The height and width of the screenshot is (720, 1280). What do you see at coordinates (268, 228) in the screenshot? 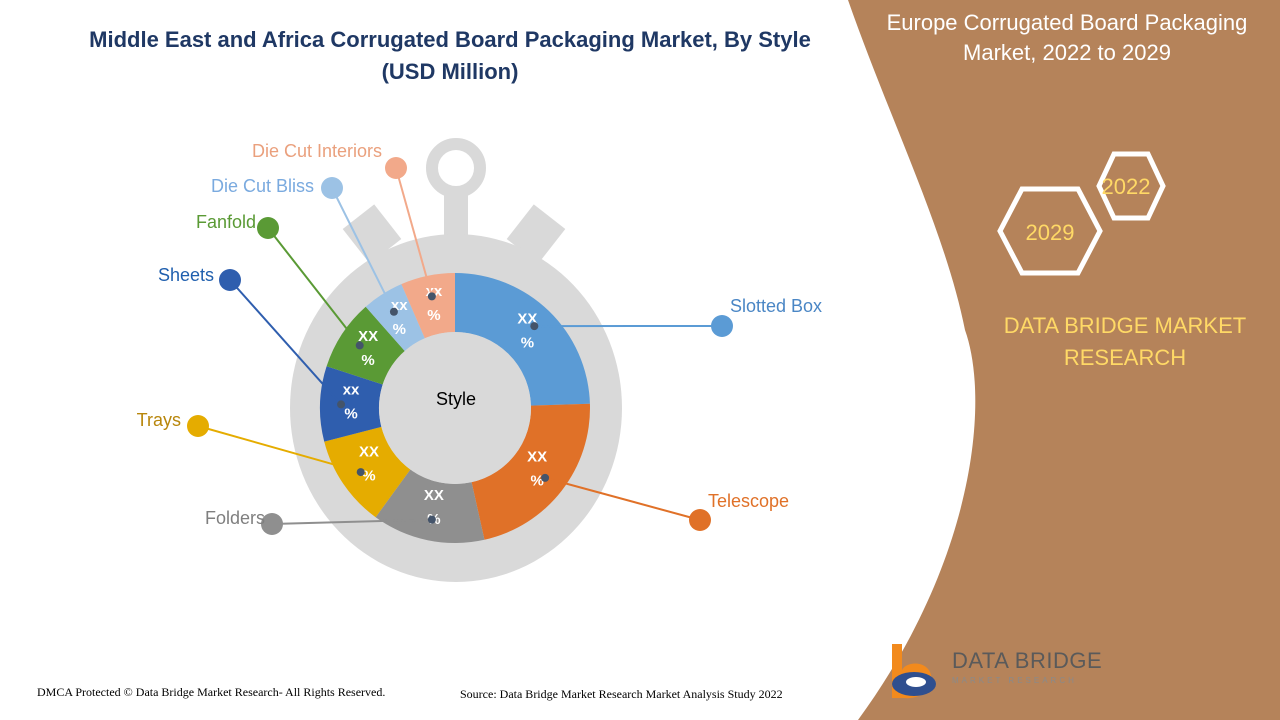
I see `callout-marker-fanfold` at bounding box center [268, 228].